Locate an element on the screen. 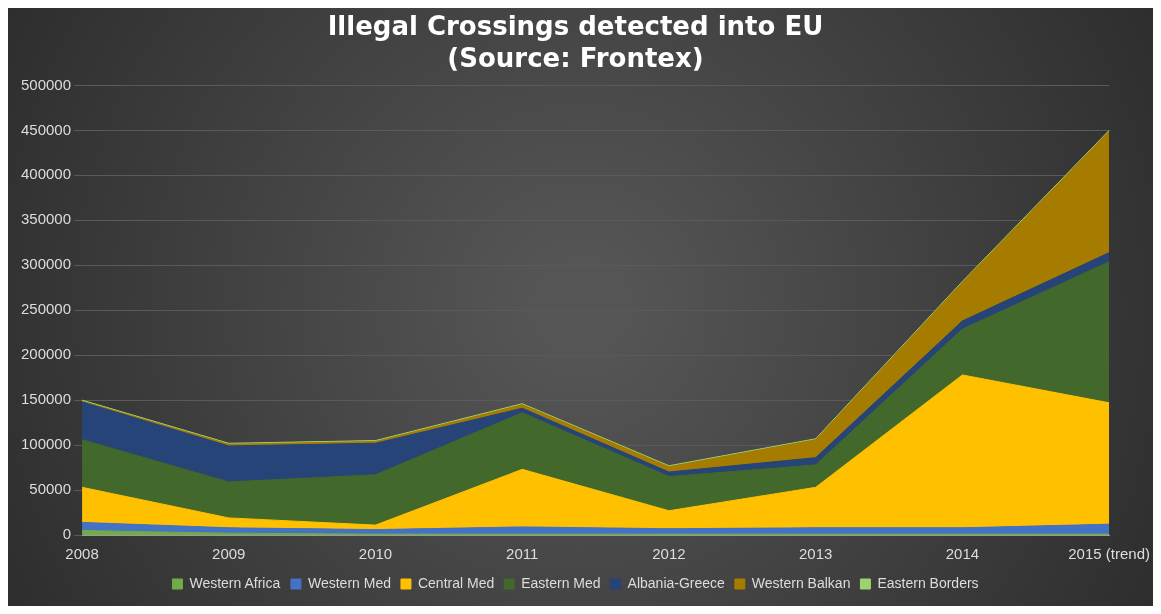 The width and height of the screenshot is (1161, 614). text: Illegal Crossings detected into EU is located at coordinates (575, 26).